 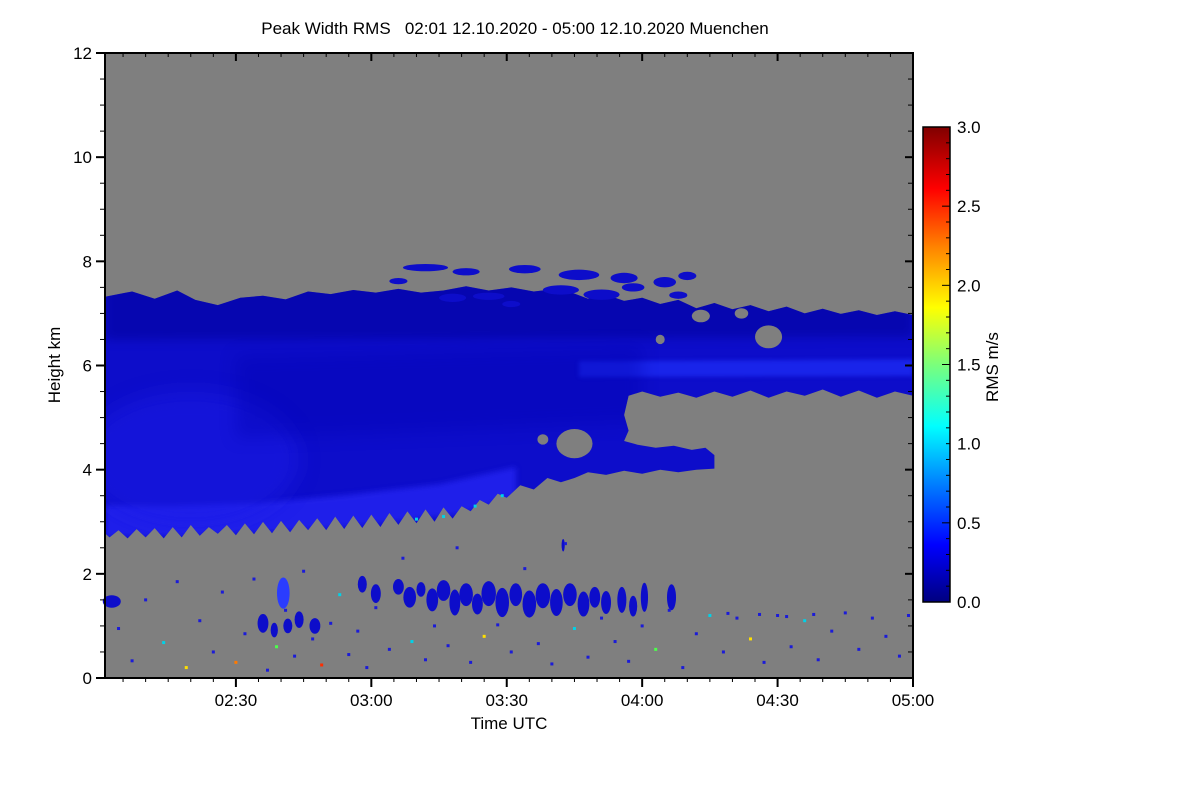 I want to click on x-axis-label: Time UTC, so click(x=509, y=723).